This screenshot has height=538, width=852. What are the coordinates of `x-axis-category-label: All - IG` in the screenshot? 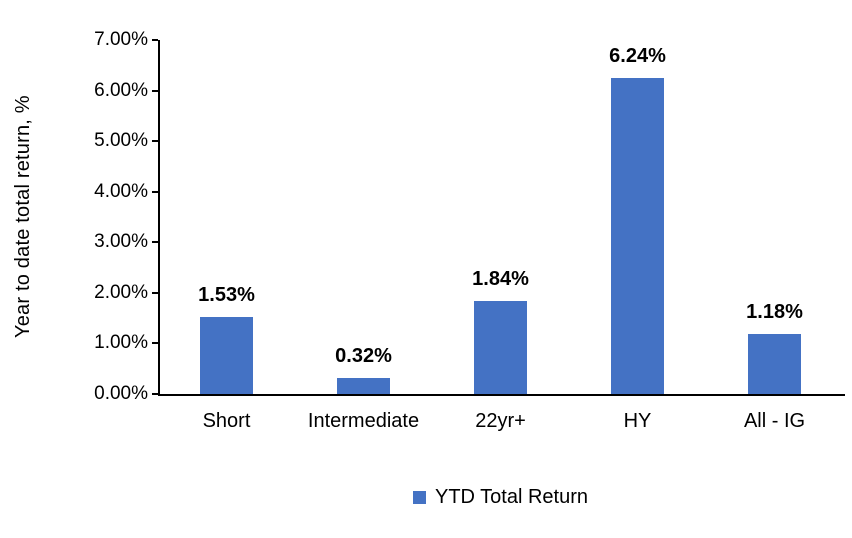 It's located at (774, 421).